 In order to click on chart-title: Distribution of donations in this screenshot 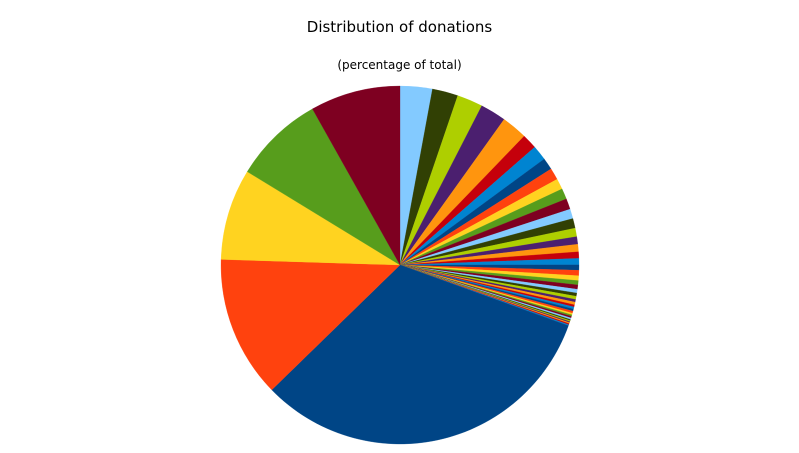, I will do `click(399, 27)`.